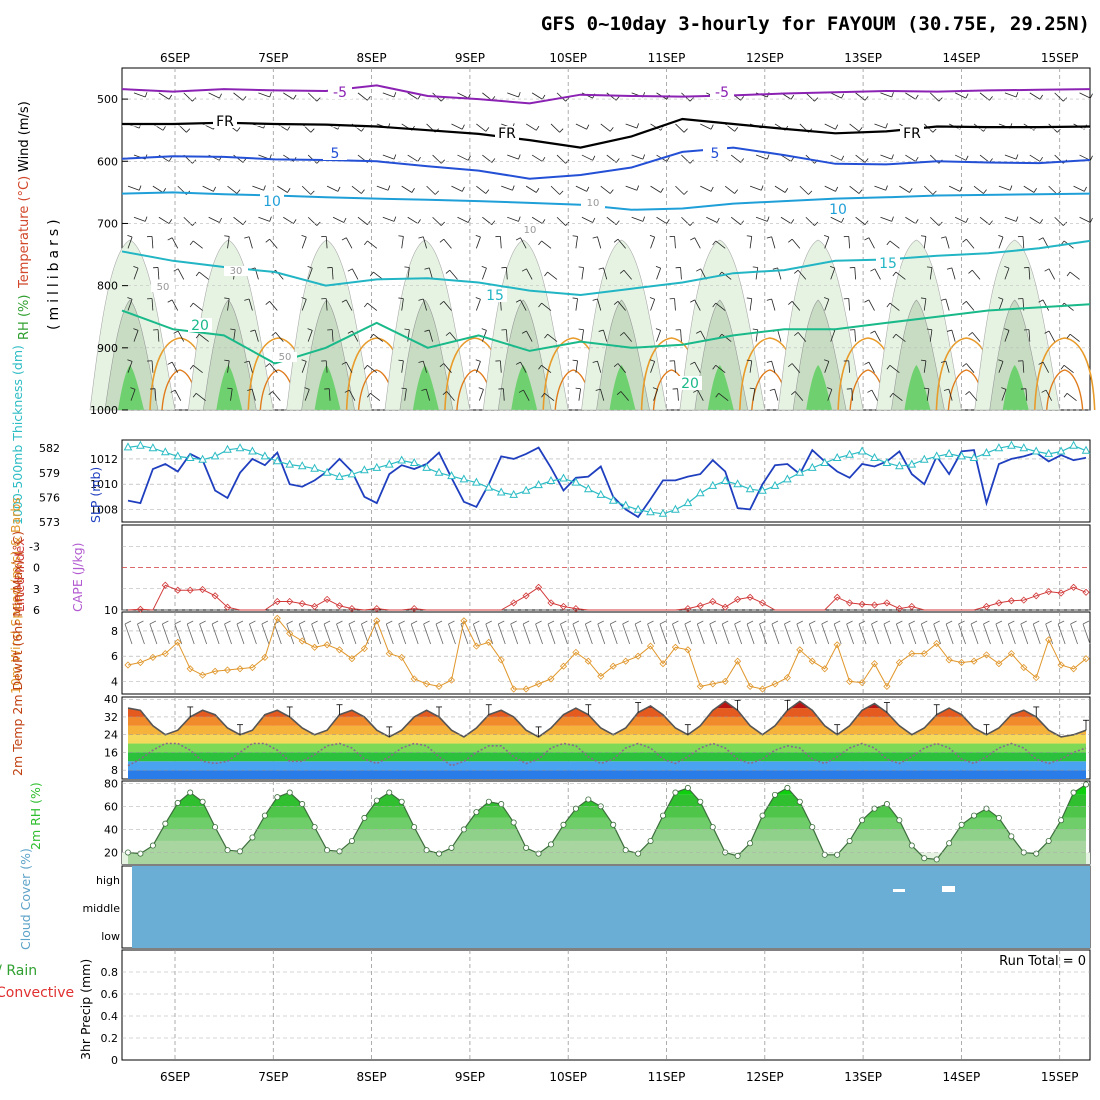  I want to click on rh-ylabel: 2m RH (%), so click(35, 816).